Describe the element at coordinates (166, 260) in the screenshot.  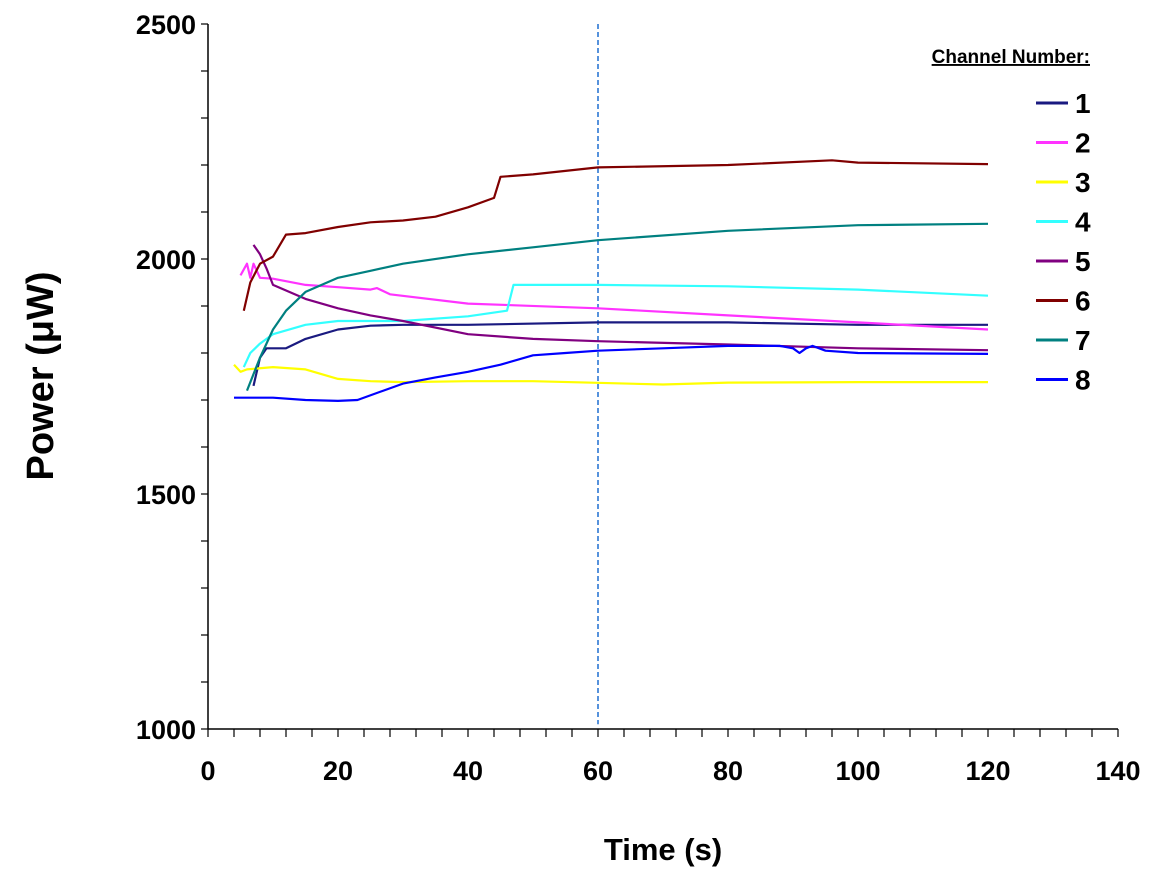
I see `y-tick-label: 2000` at that location.